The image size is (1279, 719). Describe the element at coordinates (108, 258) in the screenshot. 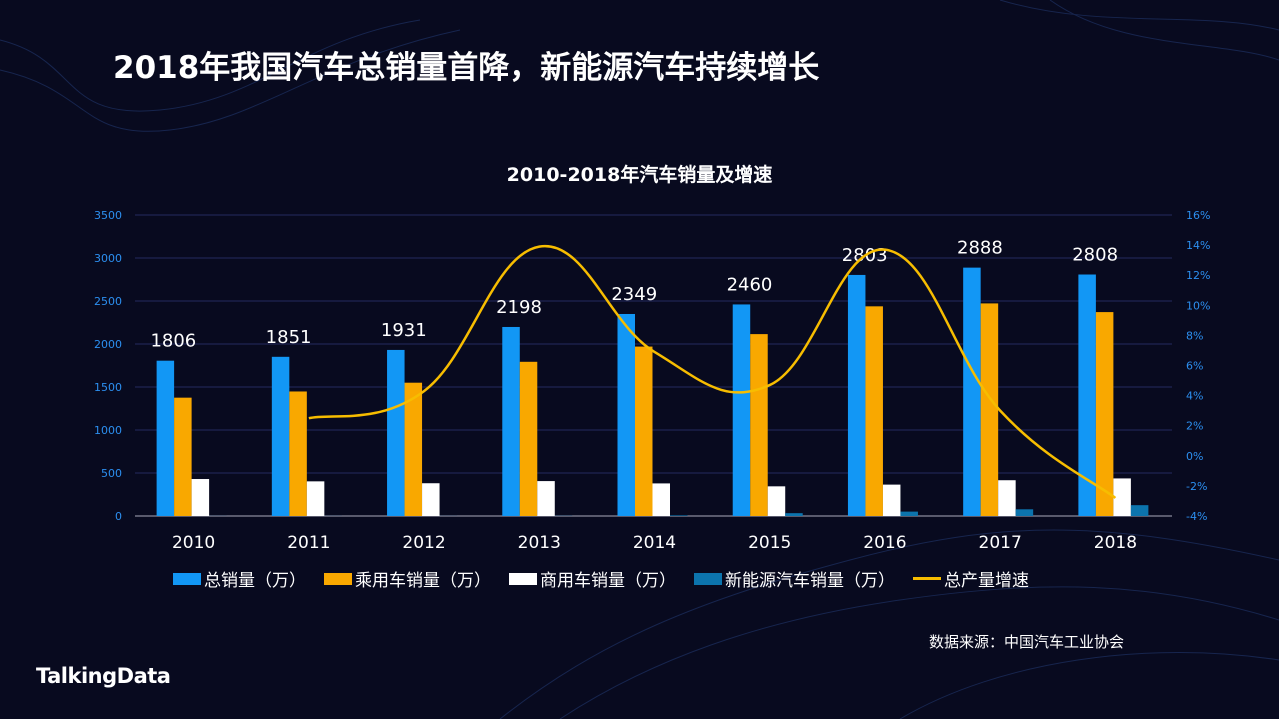

I see `y-left-tick-label: 3000` at that location.